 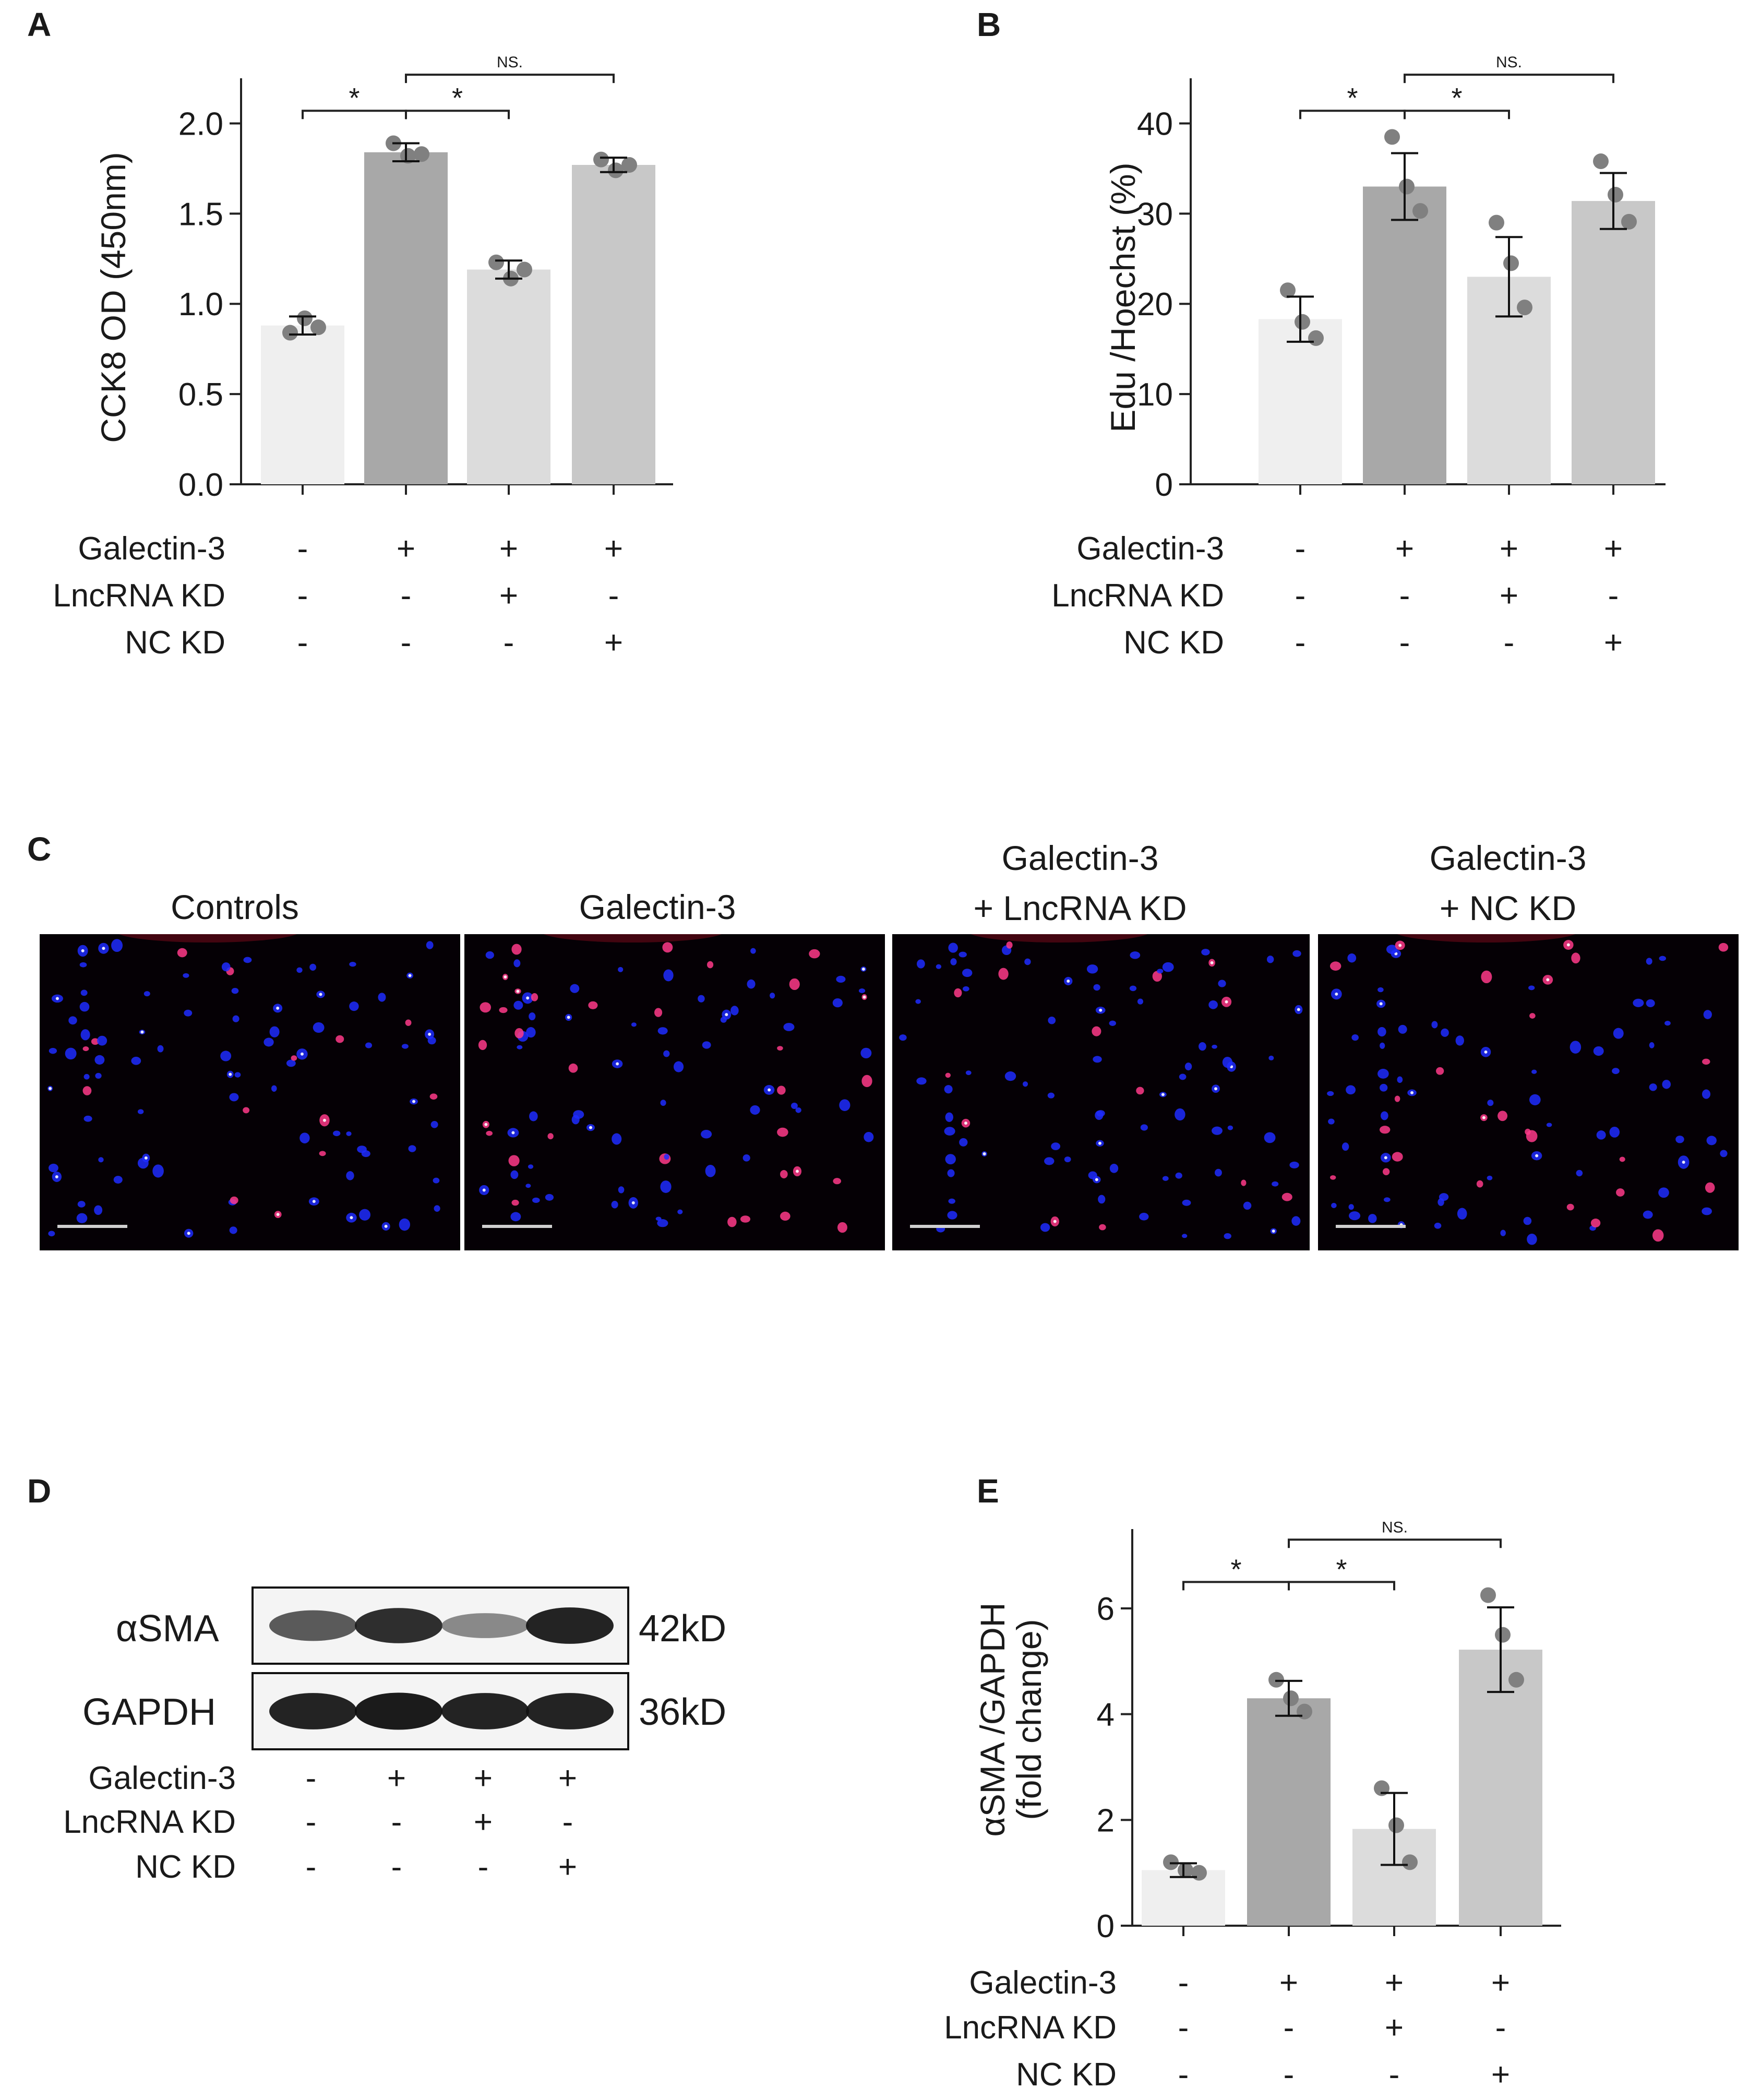 I want to click on chart-a-ylabel: CCK8 OD (450nm), so click(x=114, y=297).